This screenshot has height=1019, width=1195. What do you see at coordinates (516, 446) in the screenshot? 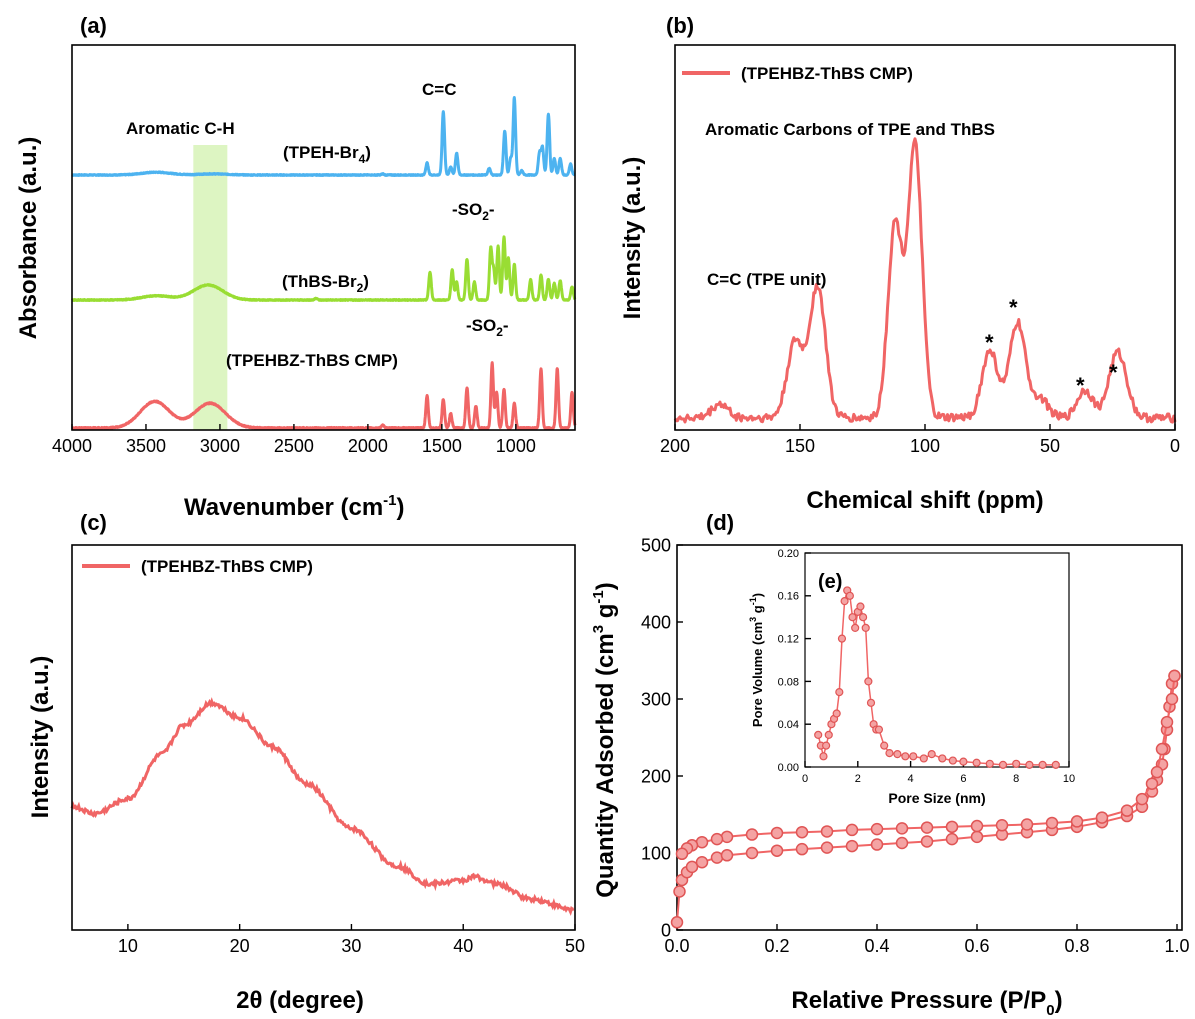
I see `panel-a-x-tick-label: 1000` at bounding box center [516, 446].